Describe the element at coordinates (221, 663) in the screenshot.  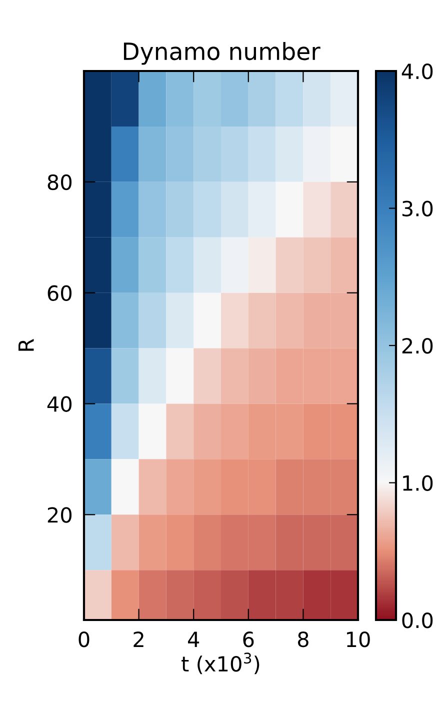
I see `x-axis-title: t (x10$^{3}$)` at that location.